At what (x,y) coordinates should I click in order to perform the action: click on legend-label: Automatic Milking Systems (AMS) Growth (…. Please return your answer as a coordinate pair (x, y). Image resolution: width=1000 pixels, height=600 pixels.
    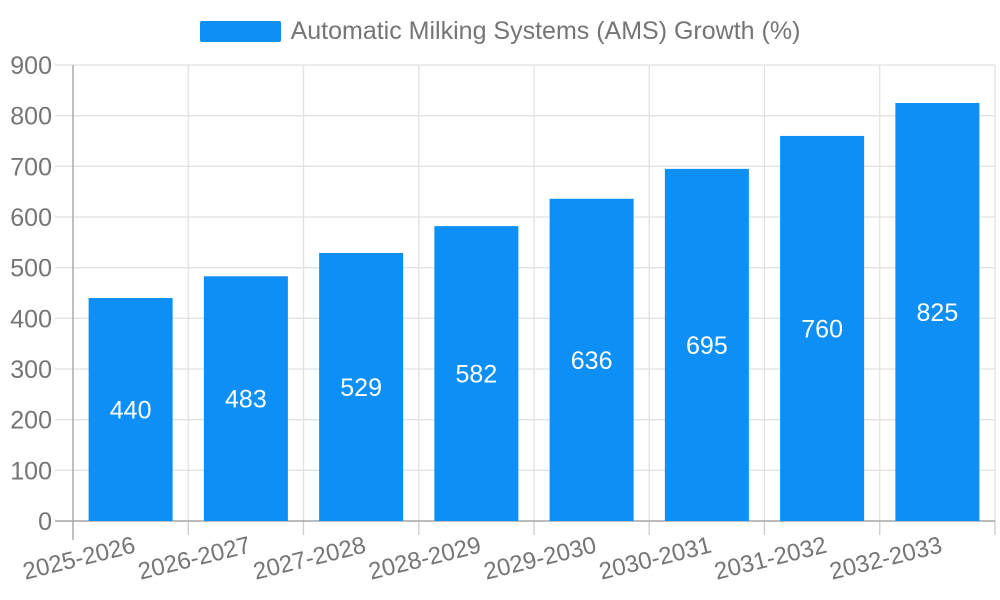
    Looking at the image, I should click on (545, 31).